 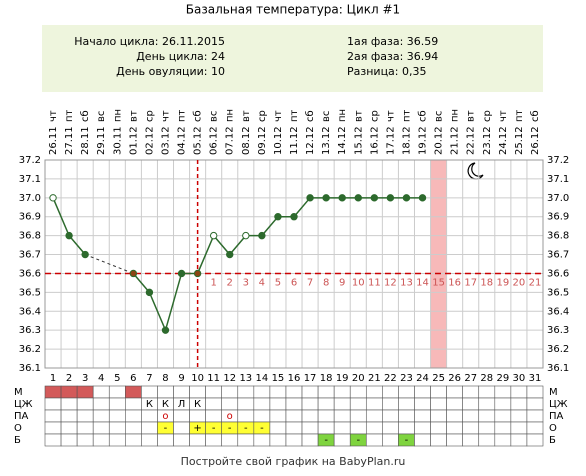 I want to click on weekday-label: сб, so click(x=310, y=116).